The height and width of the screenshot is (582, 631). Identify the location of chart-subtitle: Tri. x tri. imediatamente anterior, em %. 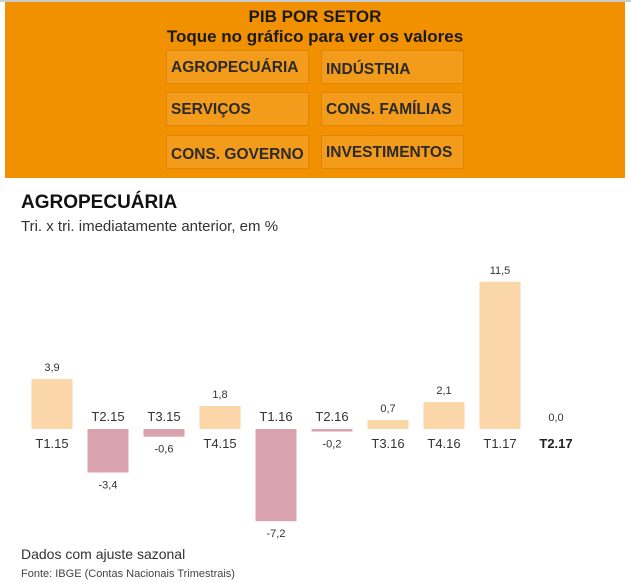
(150, 226).